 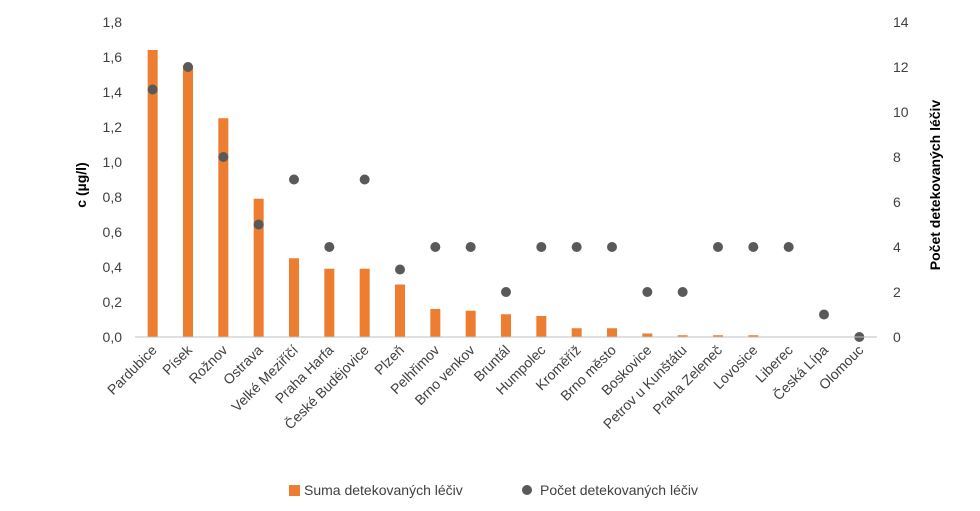 What do you see at coordinates (897, 292) in the screenshot?
I see `right-tick-label: 2` at bounding box center [897, 292].